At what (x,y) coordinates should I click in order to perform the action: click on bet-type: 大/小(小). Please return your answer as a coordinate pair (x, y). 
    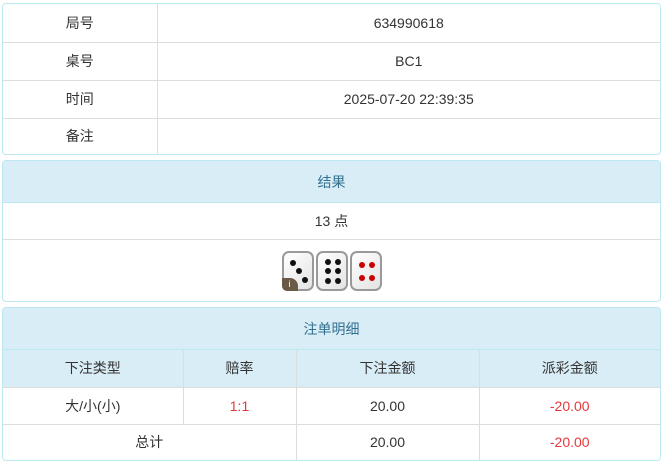
    Looking at the image, I should click on (93, 405).